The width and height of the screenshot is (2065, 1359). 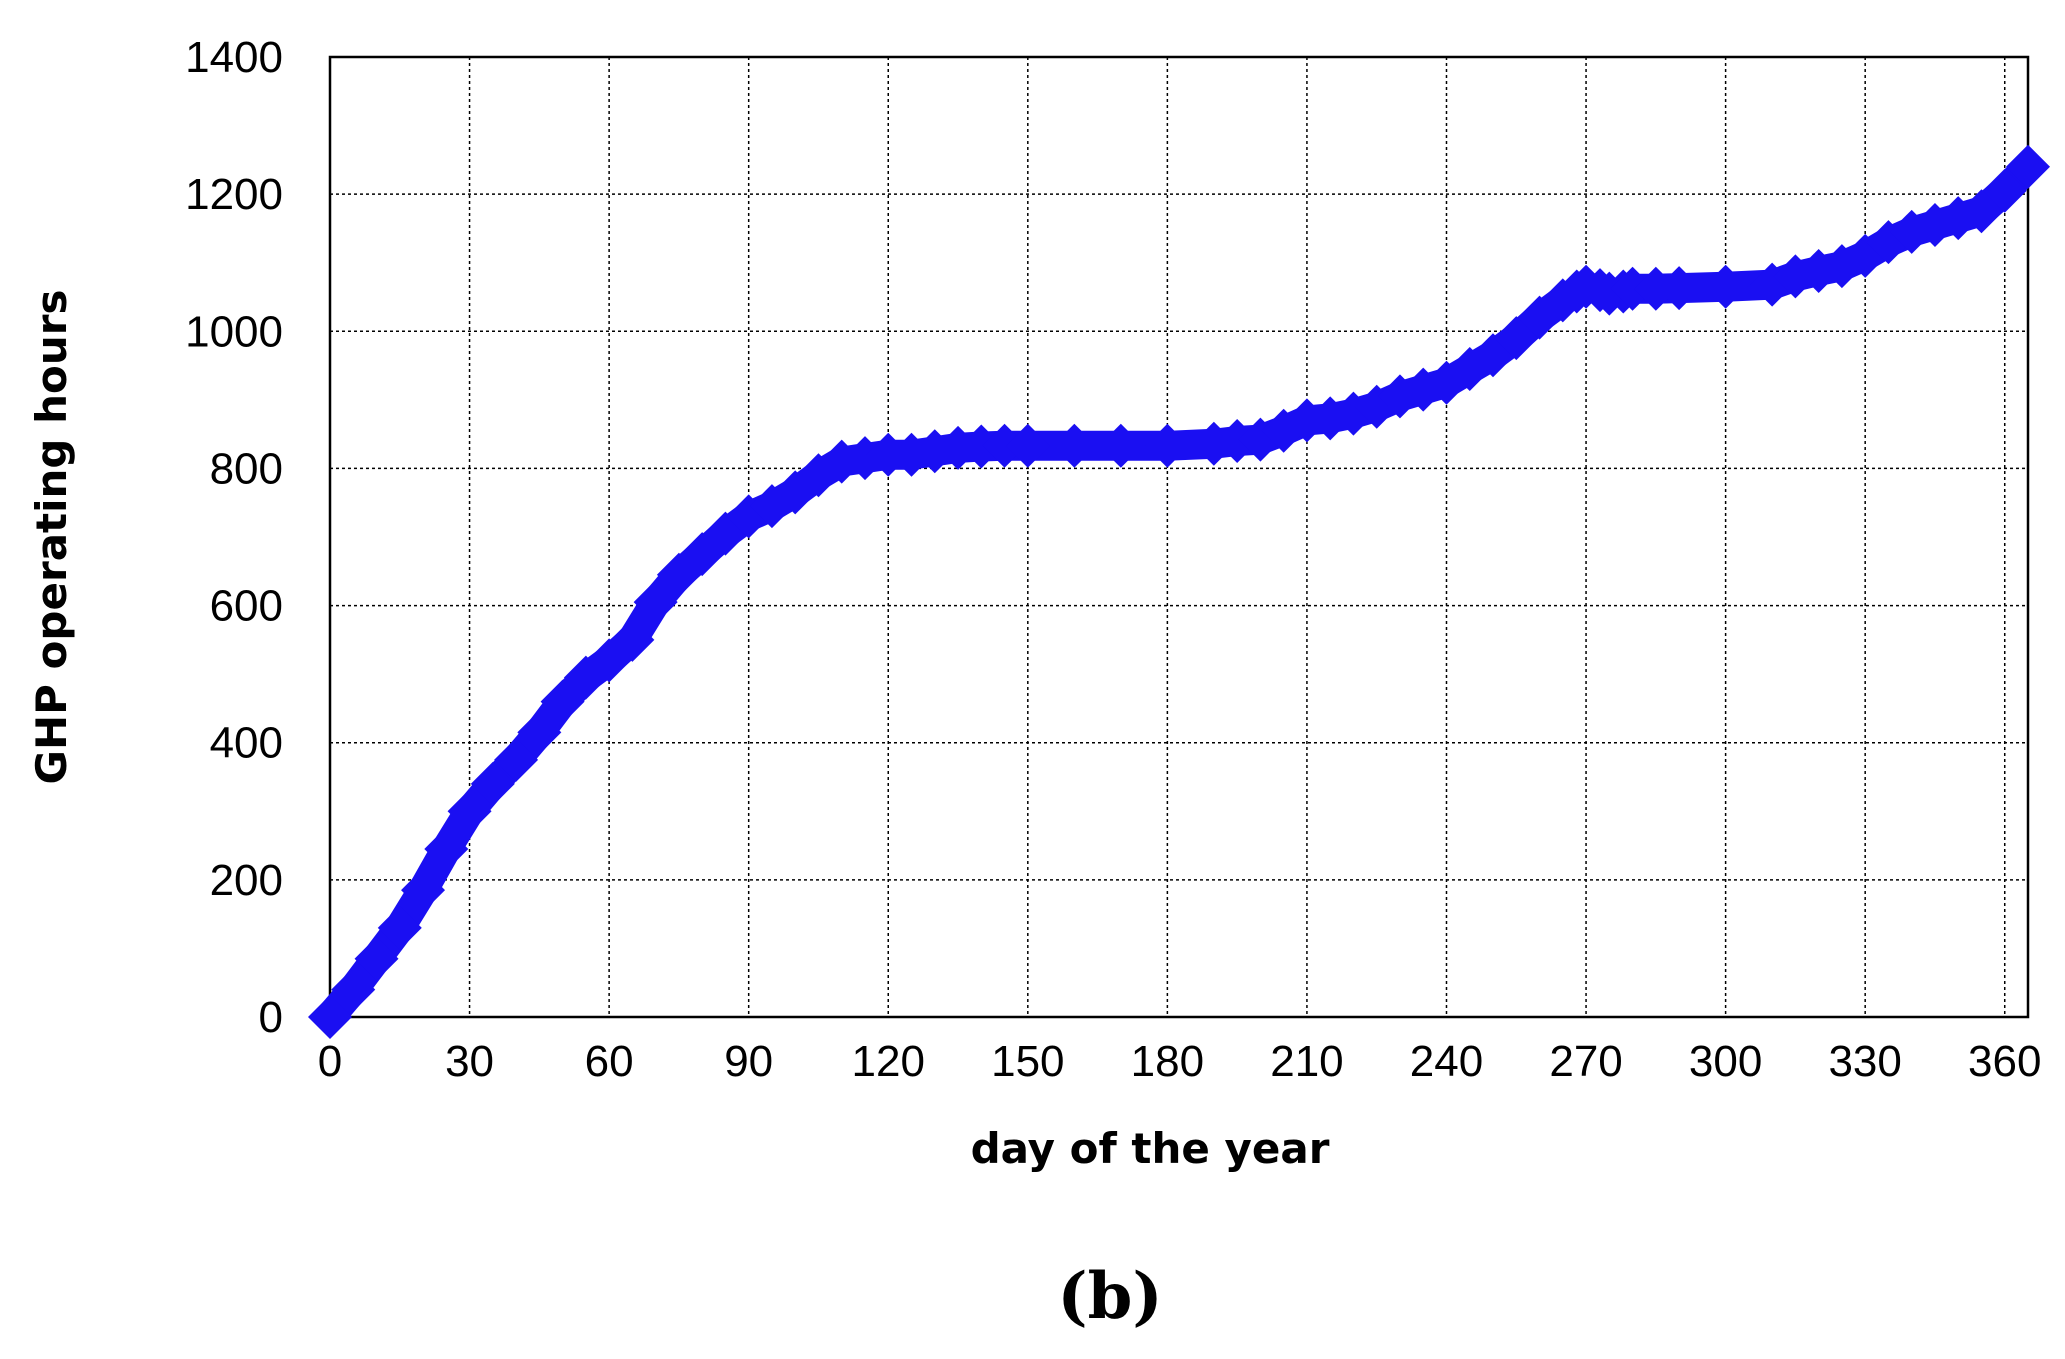 I want to click on x-tick-label: 180, so click(x=1167, y=1061).